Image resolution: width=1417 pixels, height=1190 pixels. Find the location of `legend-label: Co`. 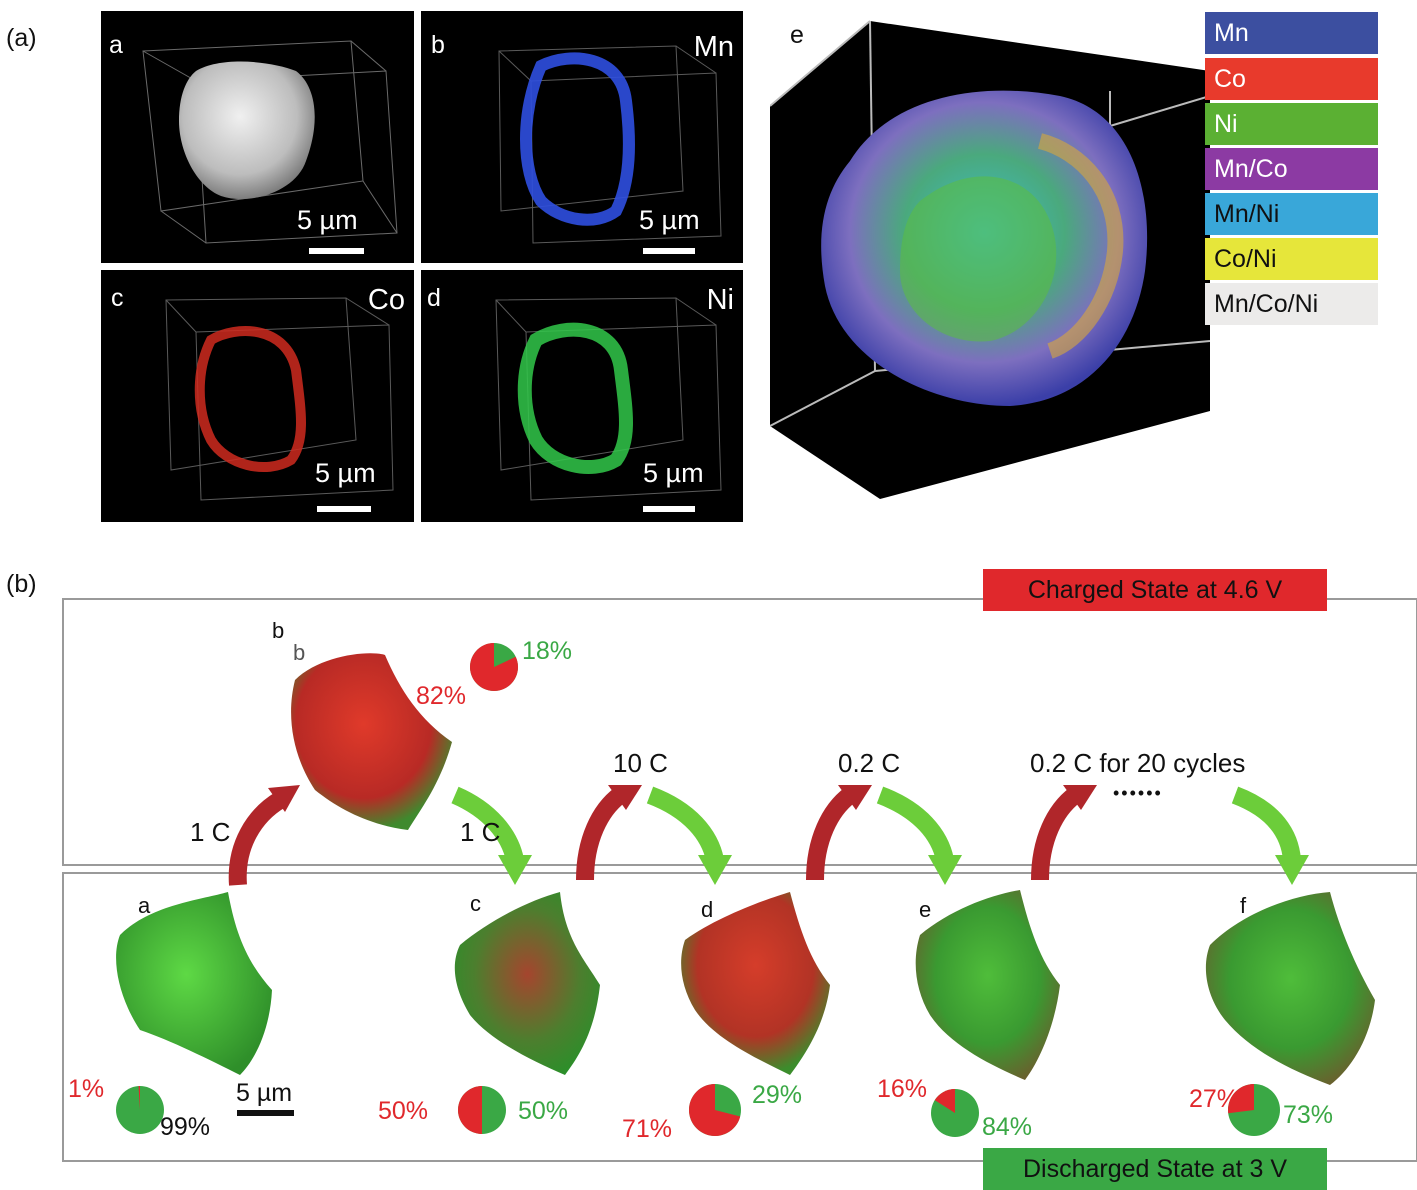

legend-label: Co is located at coordinates (1230, 79).